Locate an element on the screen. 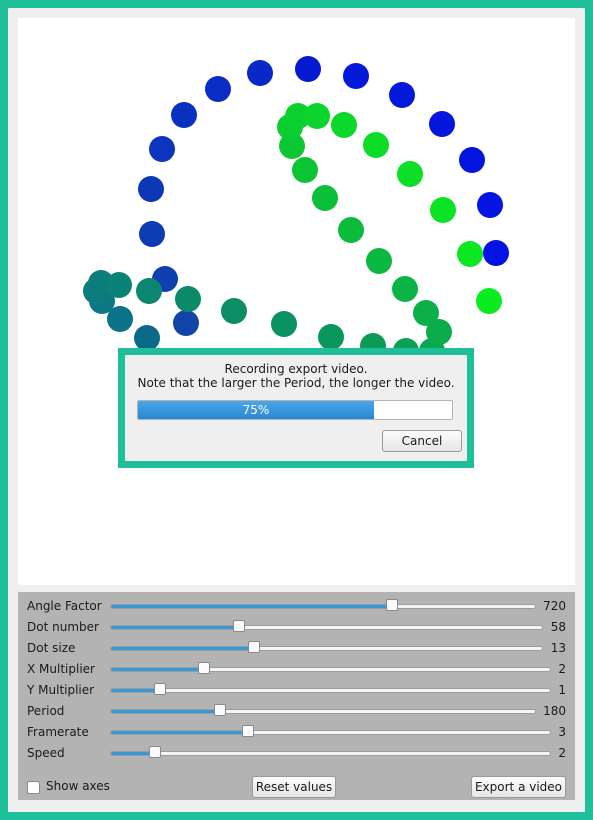  export-progress-bar: 75% is located at coordinates (295, 410).